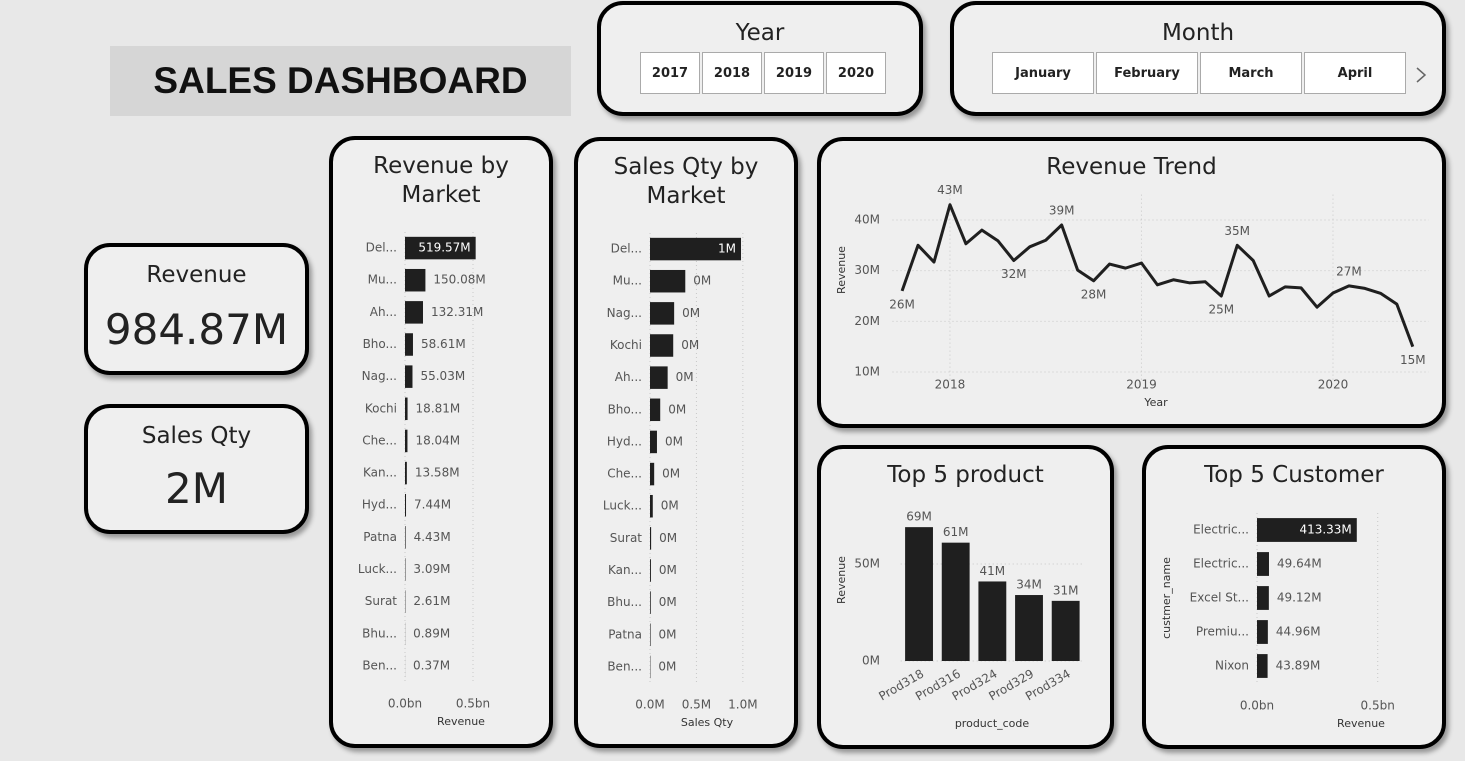 The width and height of the screenshot is (1465, 761). I want to click on y-tick-label: 10M, so click(867, 372).